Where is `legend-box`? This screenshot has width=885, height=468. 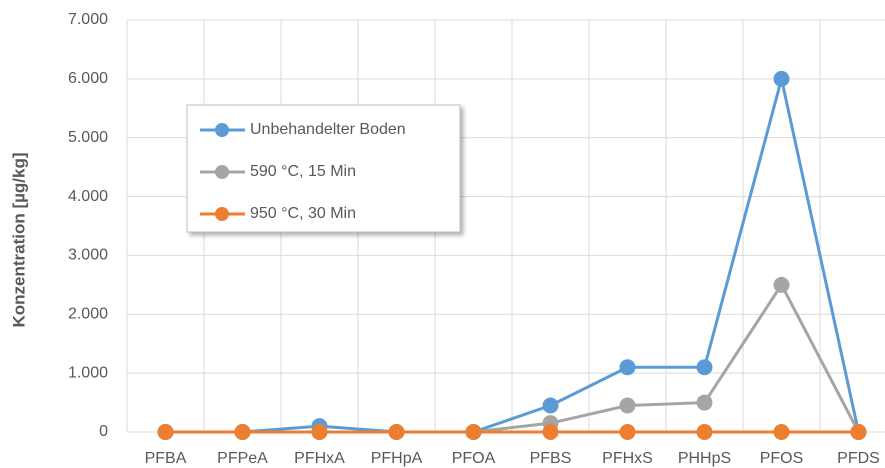 legend-box is located at coordinates (323, 168).